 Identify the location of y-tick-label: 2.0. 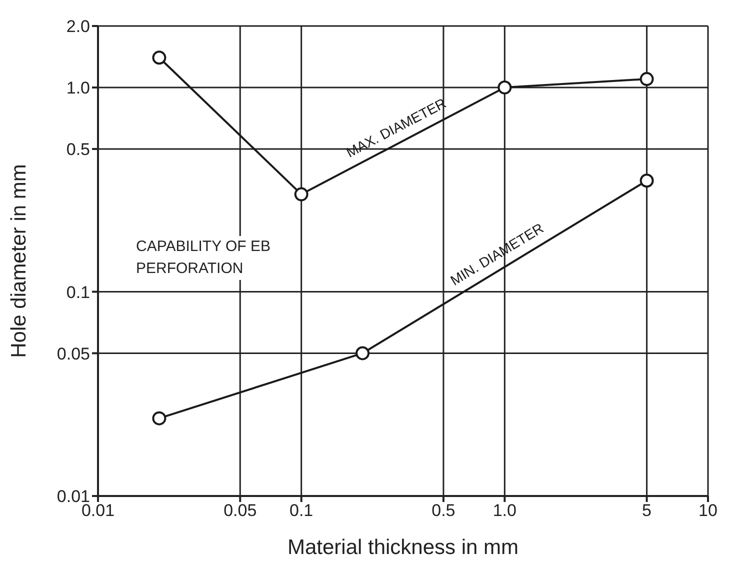
(78, 26).